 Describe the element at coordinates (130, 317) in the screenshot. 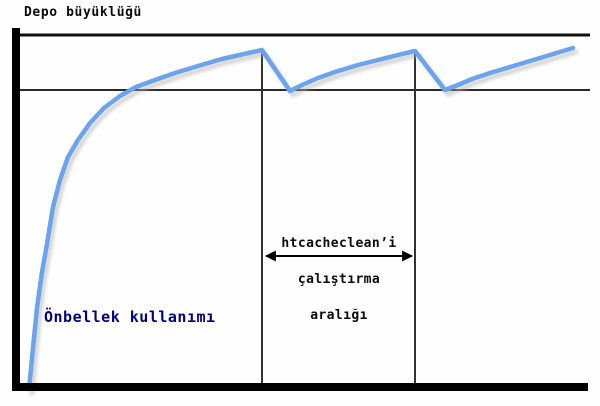

I see `cache-usage-label: Önbellek kullanımı` at that location.